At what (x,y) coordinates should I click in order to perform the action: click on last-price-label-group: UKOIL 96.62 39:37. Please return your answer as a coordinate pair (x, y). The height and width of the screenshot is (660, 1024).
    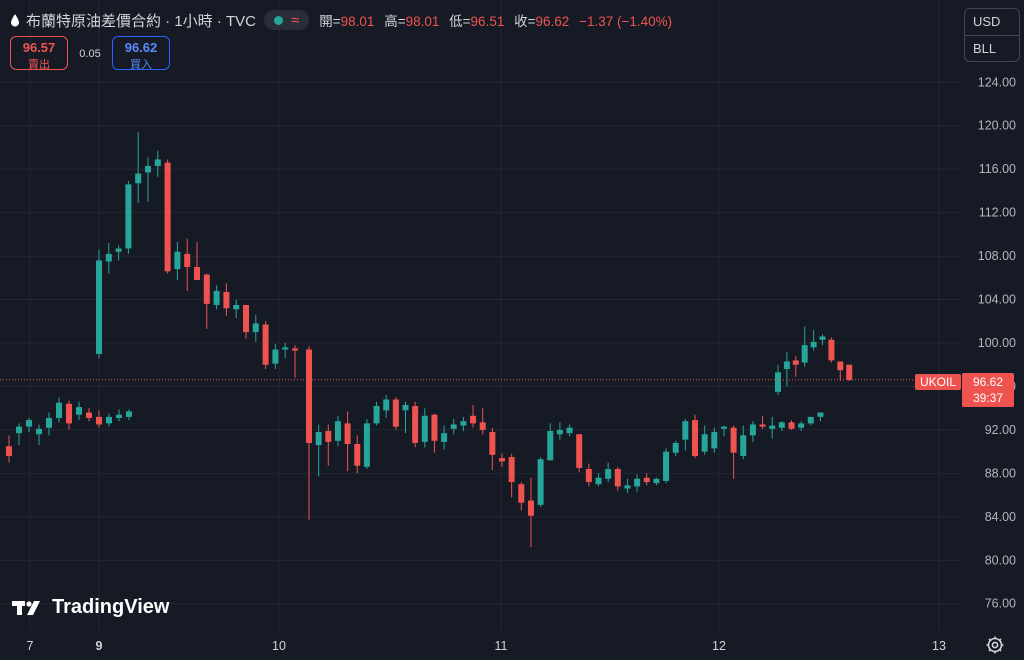
    Looking at the image, I should click on (964, 390).